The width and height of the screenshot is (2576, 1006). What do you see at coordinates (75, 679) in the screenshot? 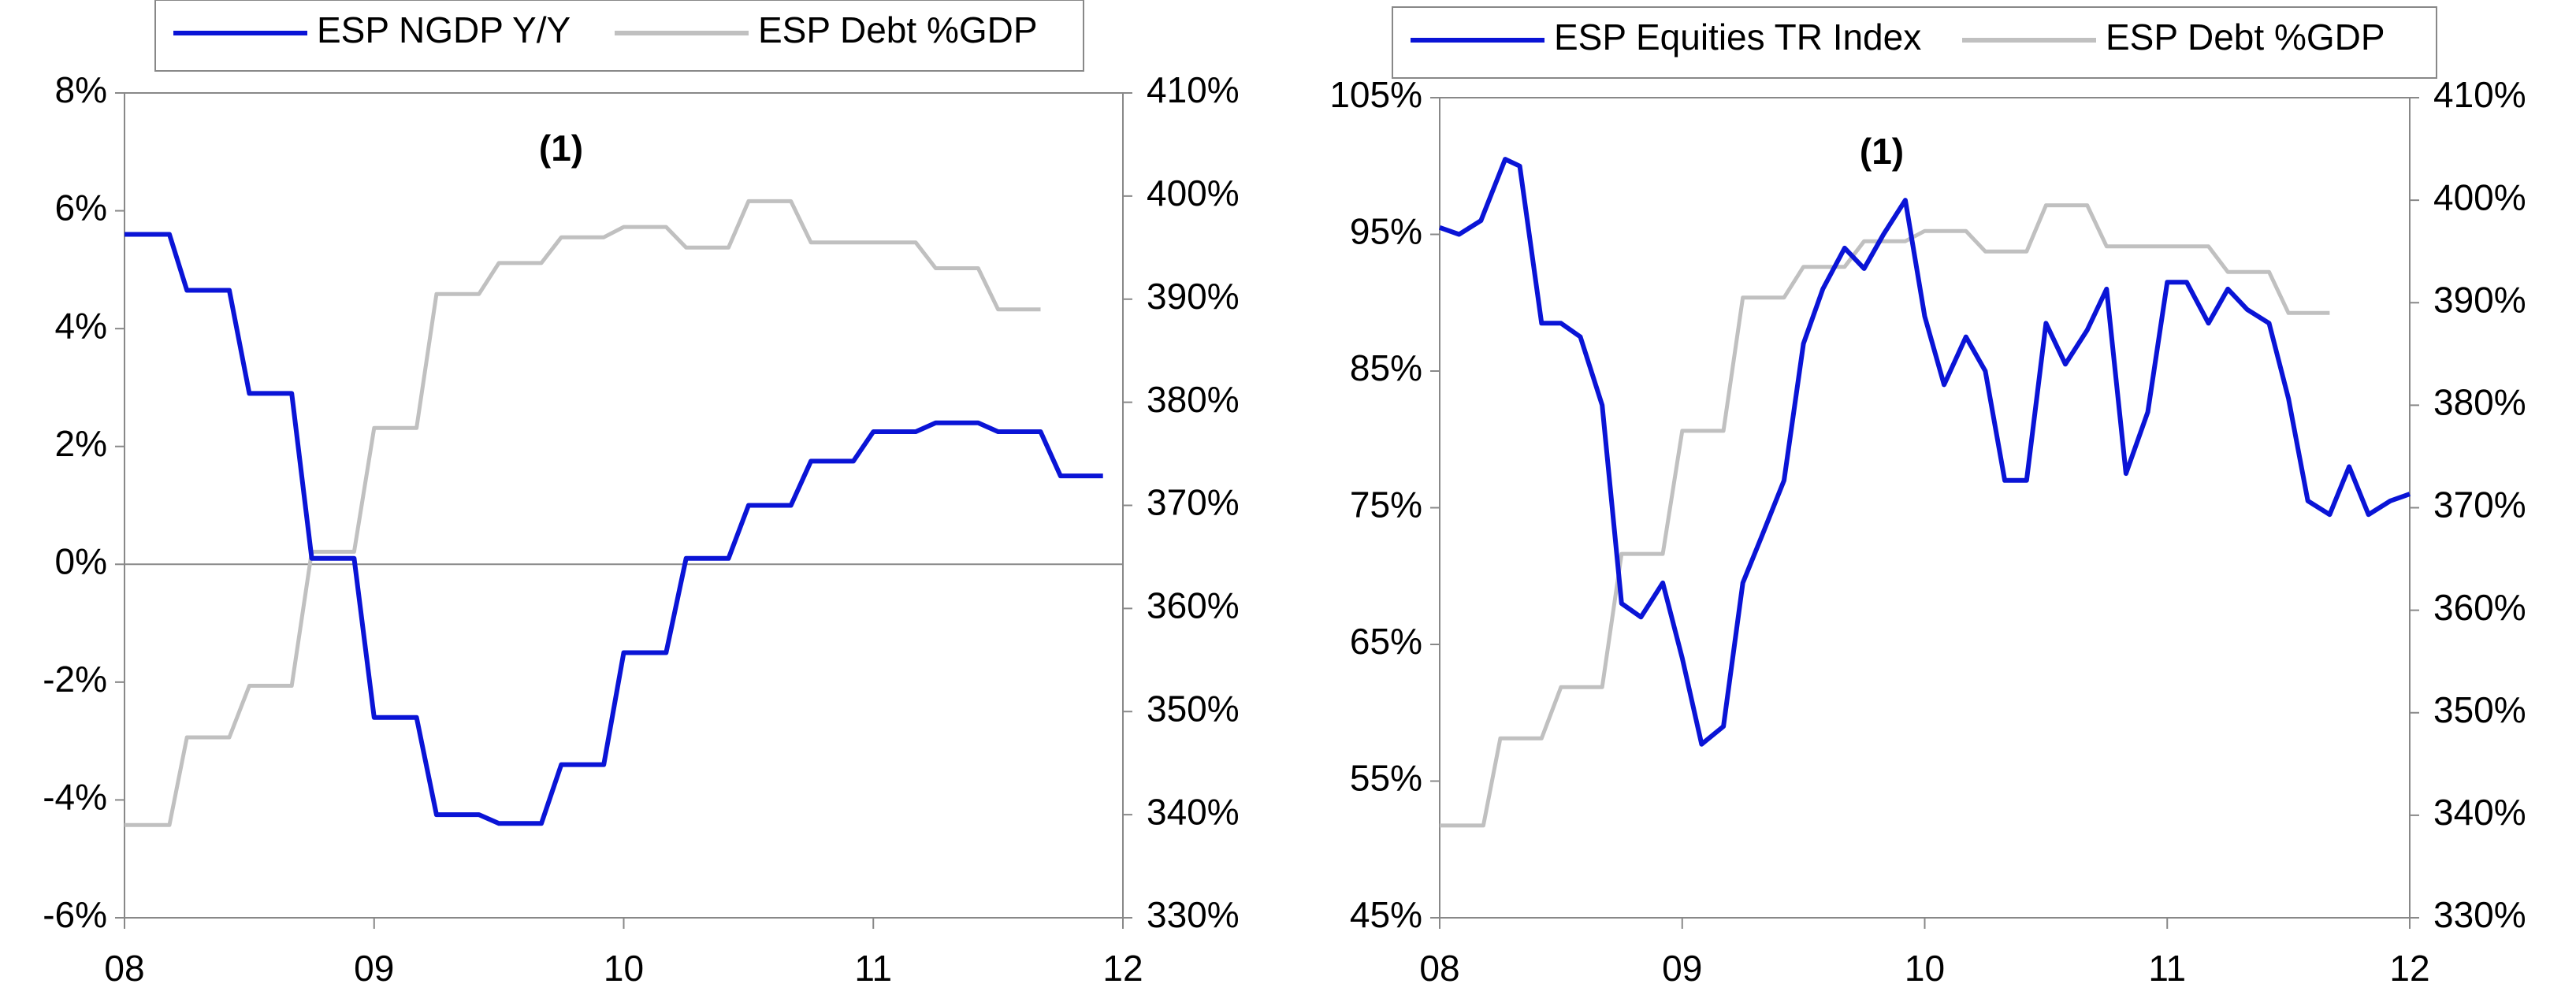
I see `left-axis-tick-label: -2%` at bounding box center [75, 679].